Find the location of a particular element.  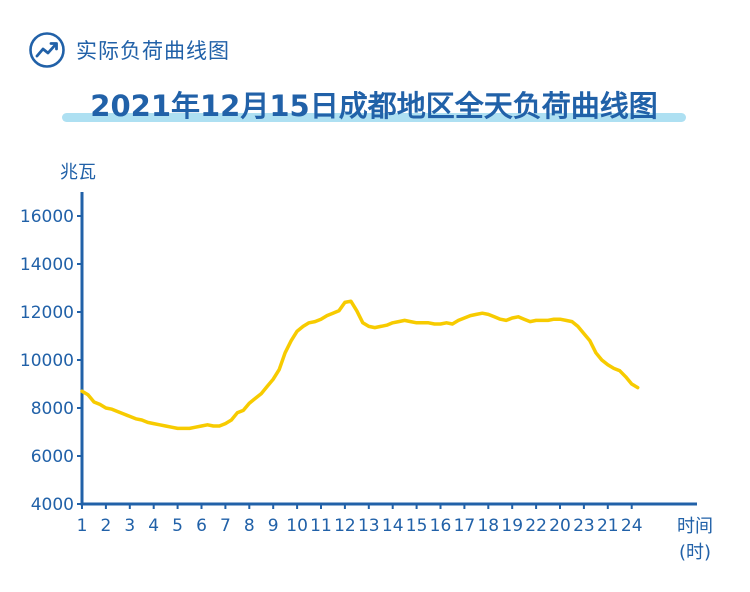

x-tick-label: 11 is located at coordinates (321, 526).